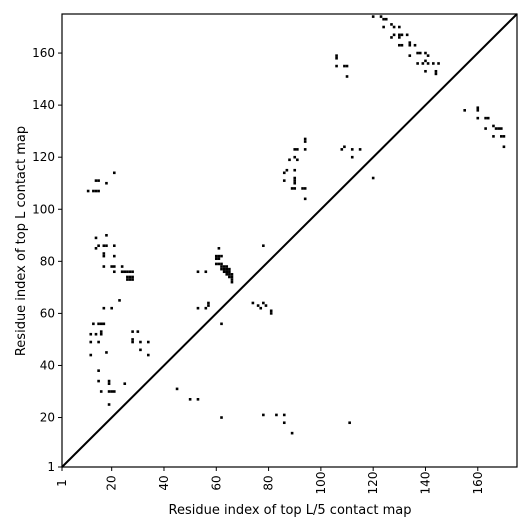  What do you see at coordinates (373, 483) in the screenshot?
I see `x-tick-label: 120` at bounding box center [373, 483].